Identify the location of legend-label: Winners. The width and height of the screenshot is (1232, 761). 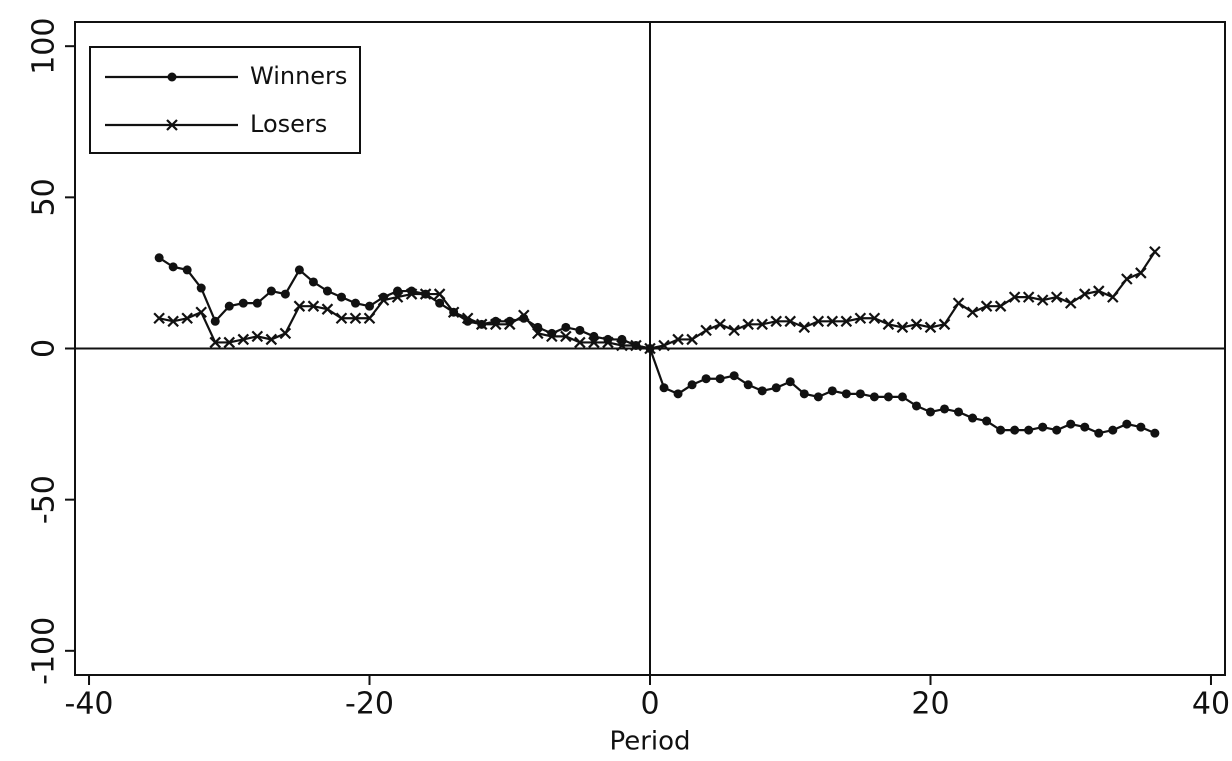
(298, 76).